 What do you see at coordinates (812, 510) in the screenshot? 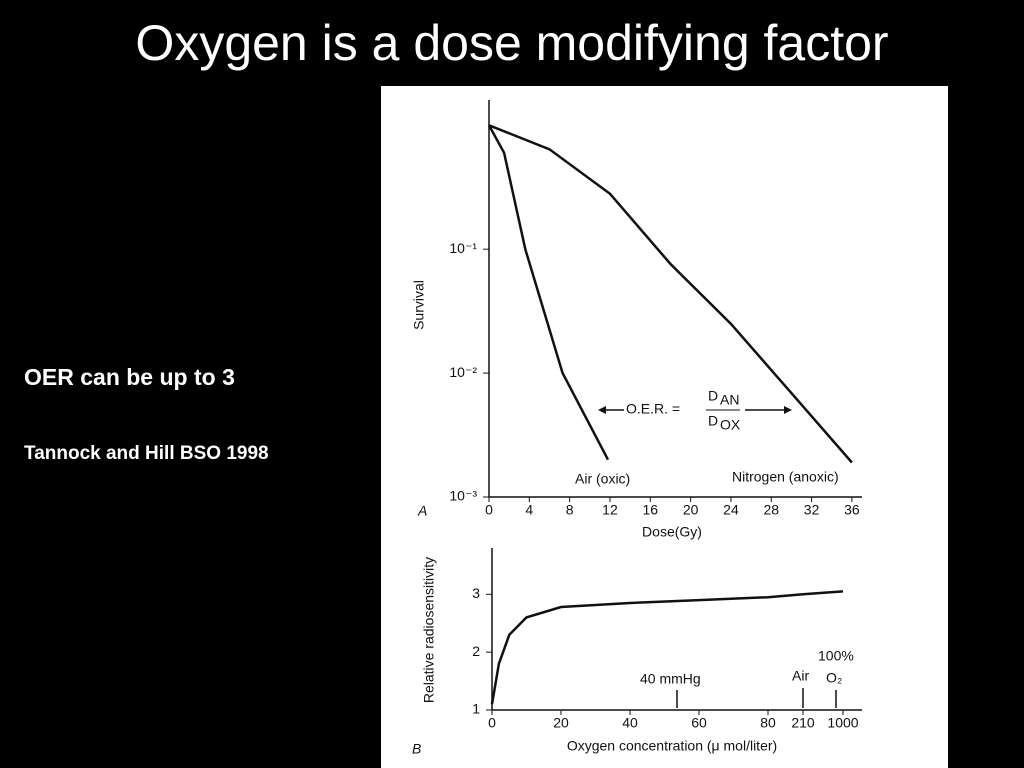
I see `x-tick-label: 32` at bounding box center [812, 510].